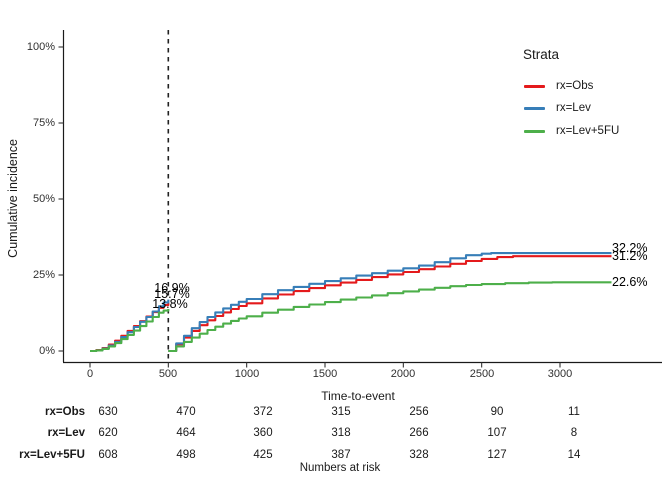  What do you see at coordinates (172, 294) in the screenshot?
I see `annotation-500-rx-obs: 15.7%` at bounding box center [172, 294].